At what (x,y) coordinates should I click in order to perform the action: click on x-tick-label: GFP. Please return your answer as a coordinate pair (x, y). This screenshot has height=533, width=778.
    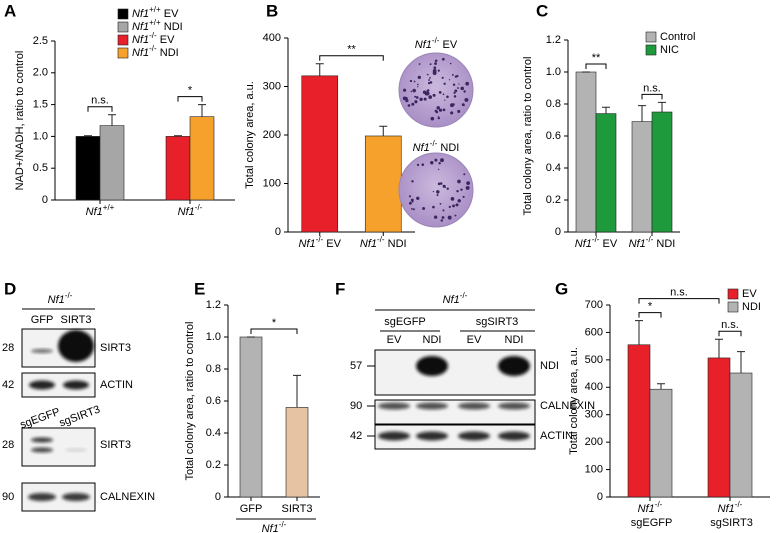
    Looking at the image, I should click on (251, 509).